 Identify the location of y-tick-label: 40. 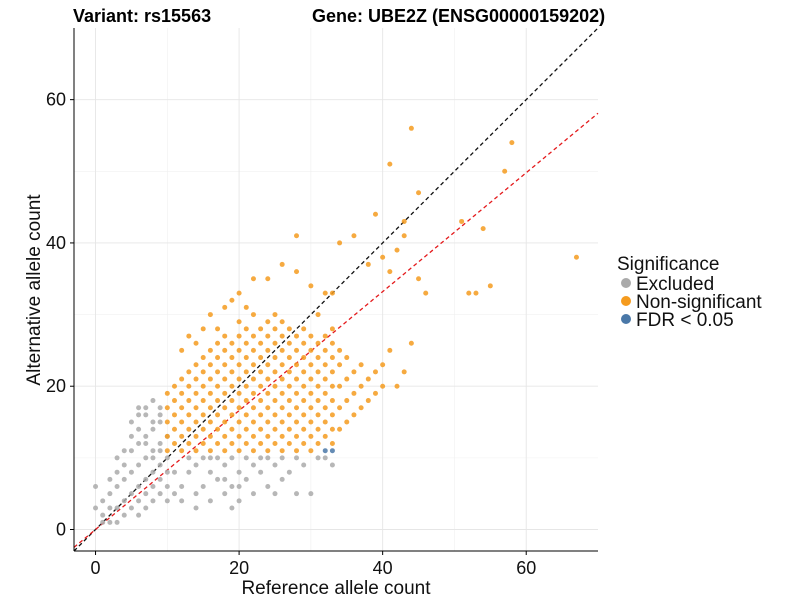
(56, 243).